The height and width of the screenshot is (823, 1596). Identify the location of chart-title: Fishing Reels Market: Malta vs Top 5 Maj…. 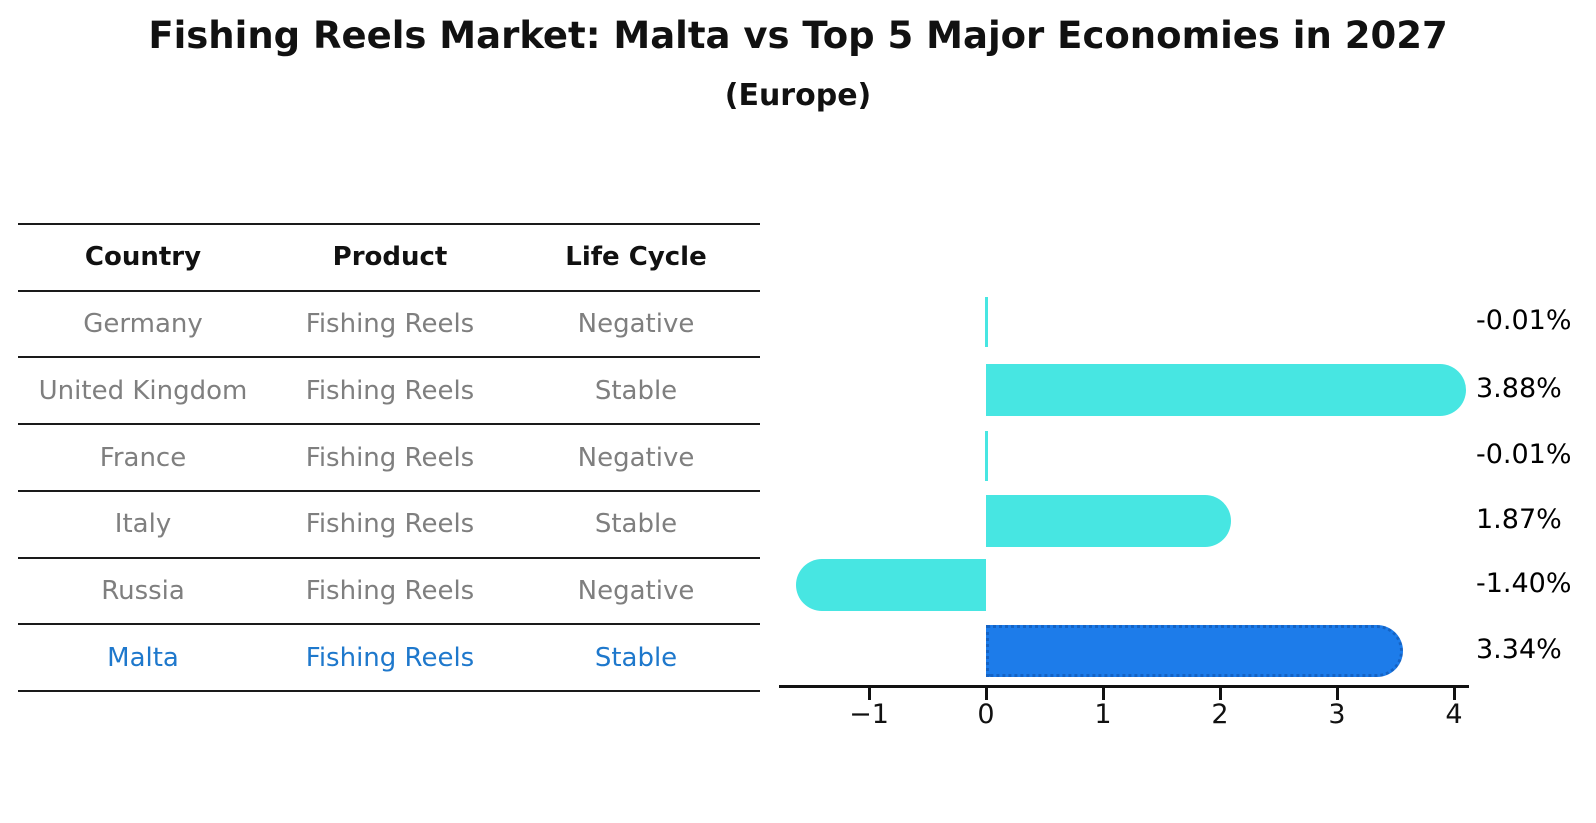
(798, 35).